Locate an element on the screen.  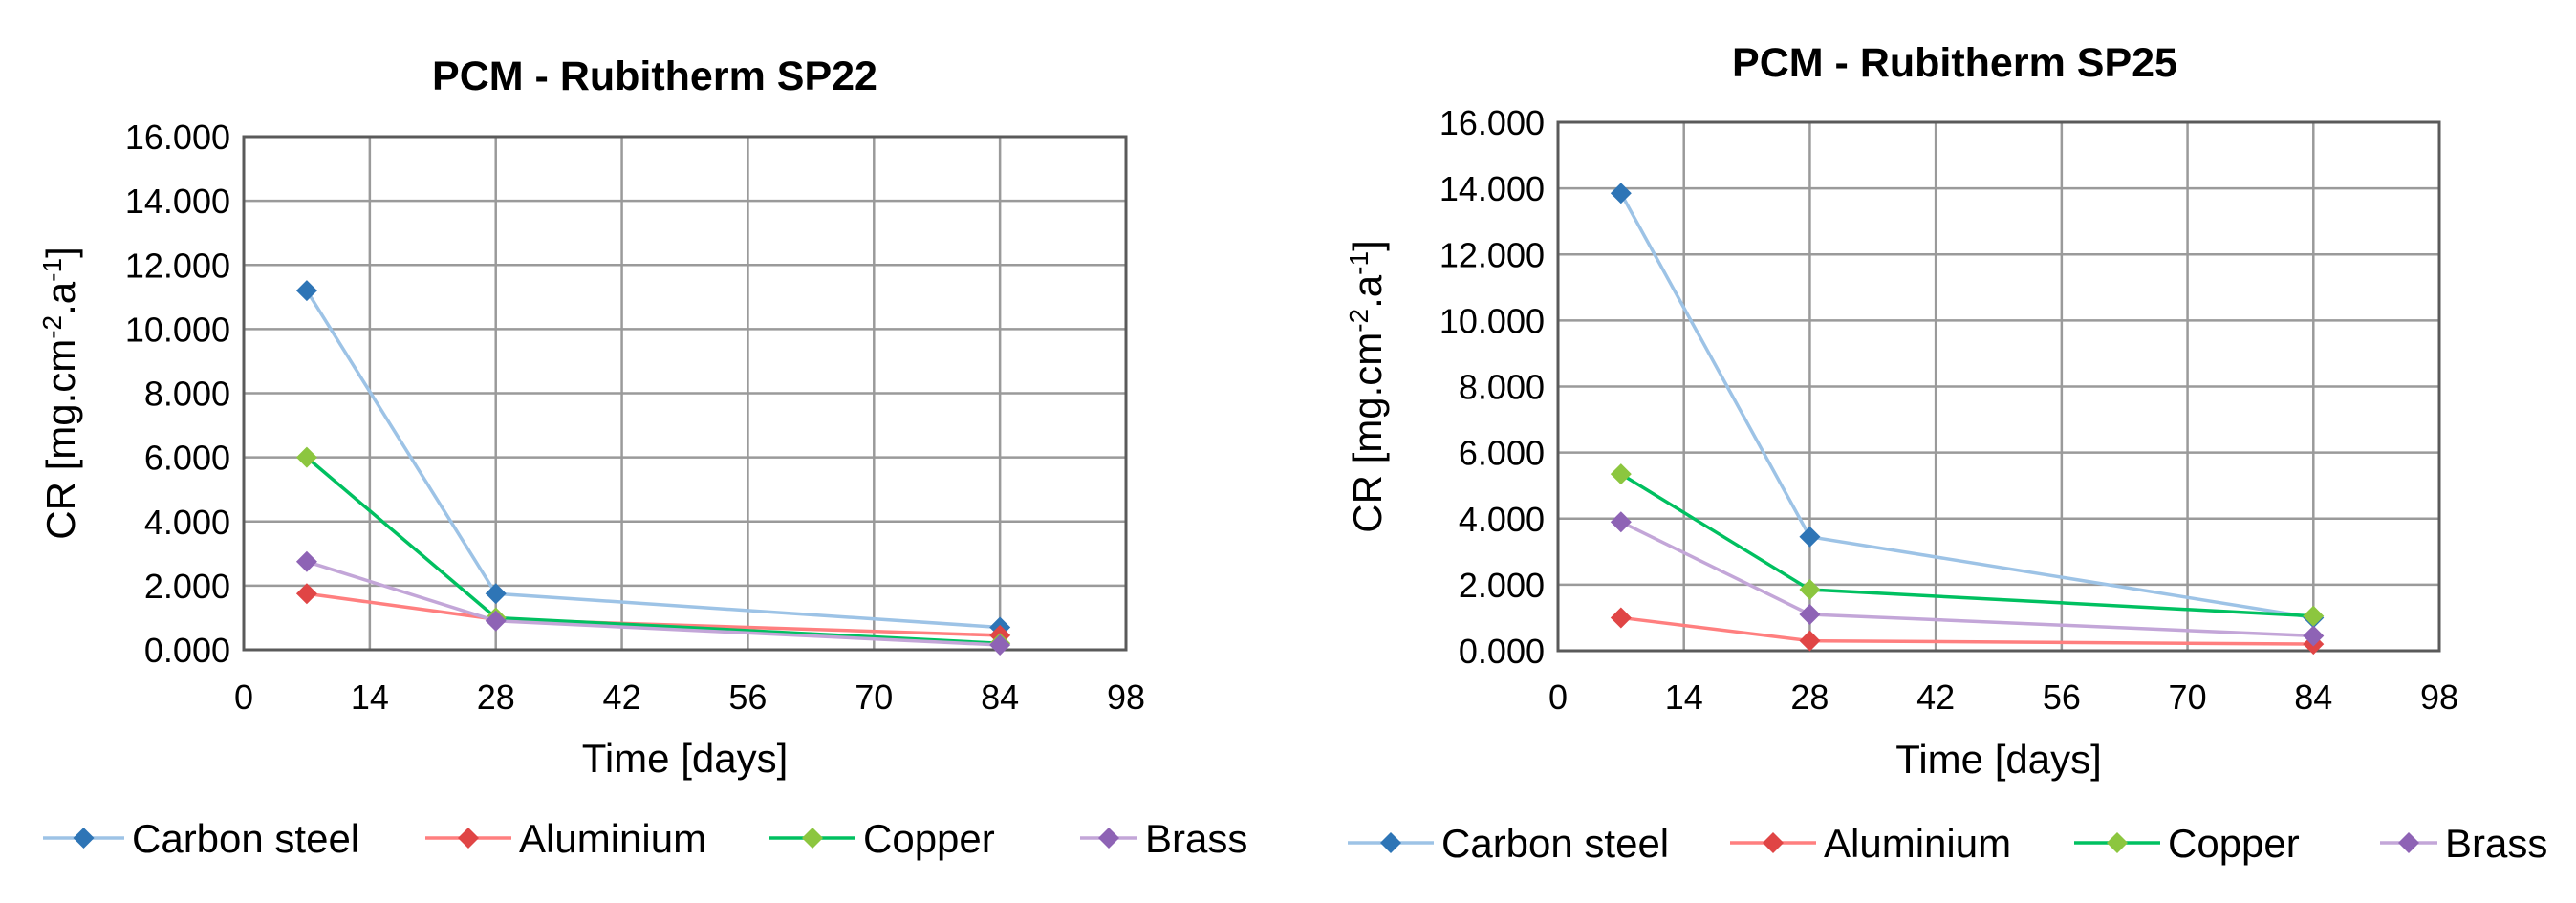
chart-title: PCM - Rubitherm SP22 is located at coordinates (654, 76).